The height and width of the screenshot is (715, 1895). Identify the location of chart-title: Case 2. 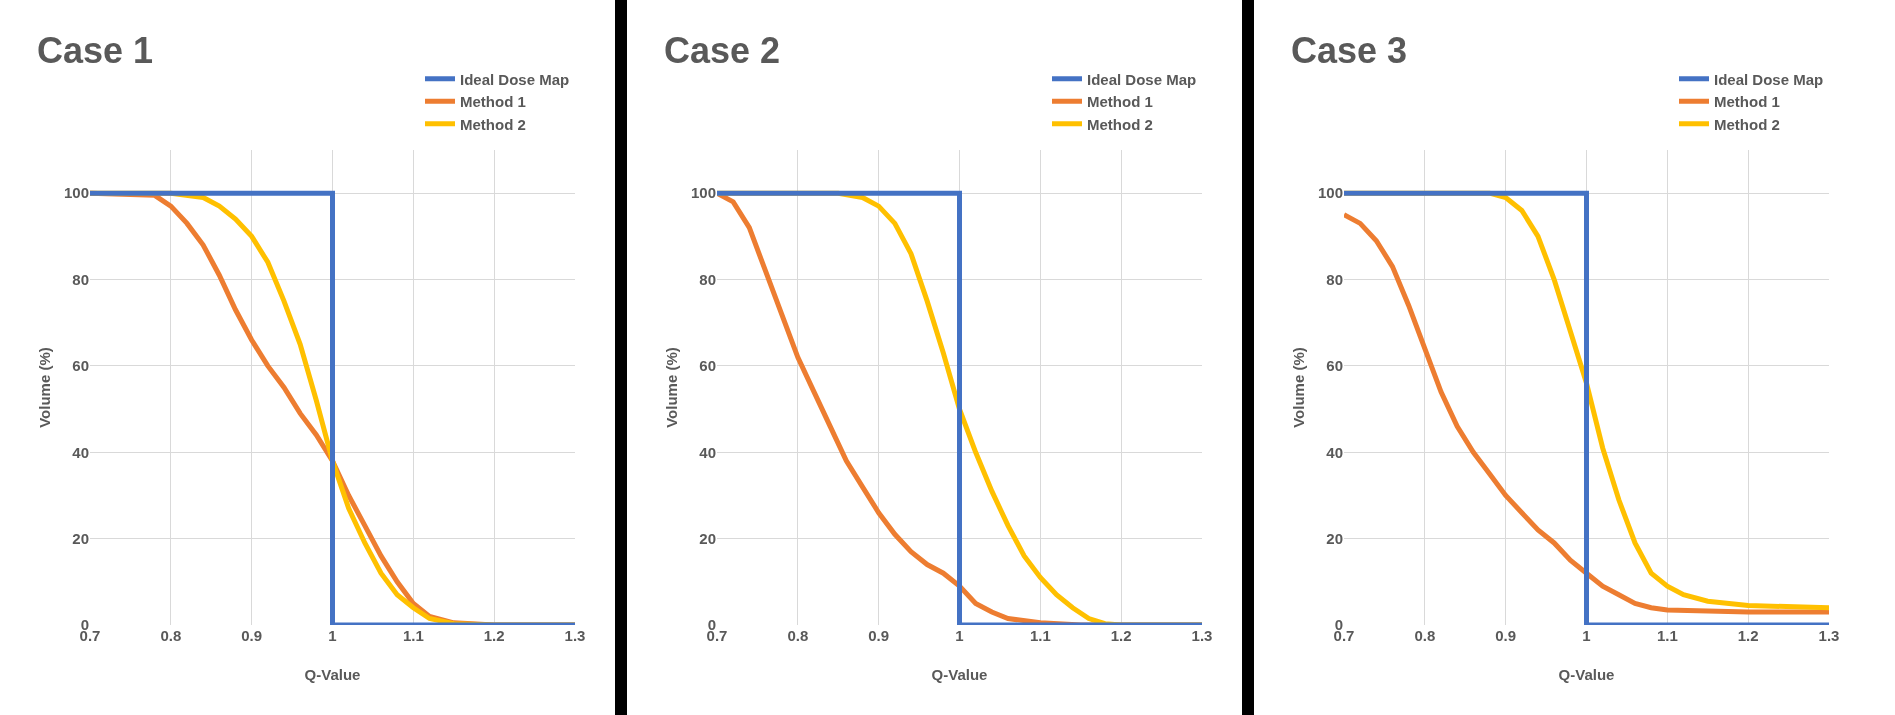
(721, 50).